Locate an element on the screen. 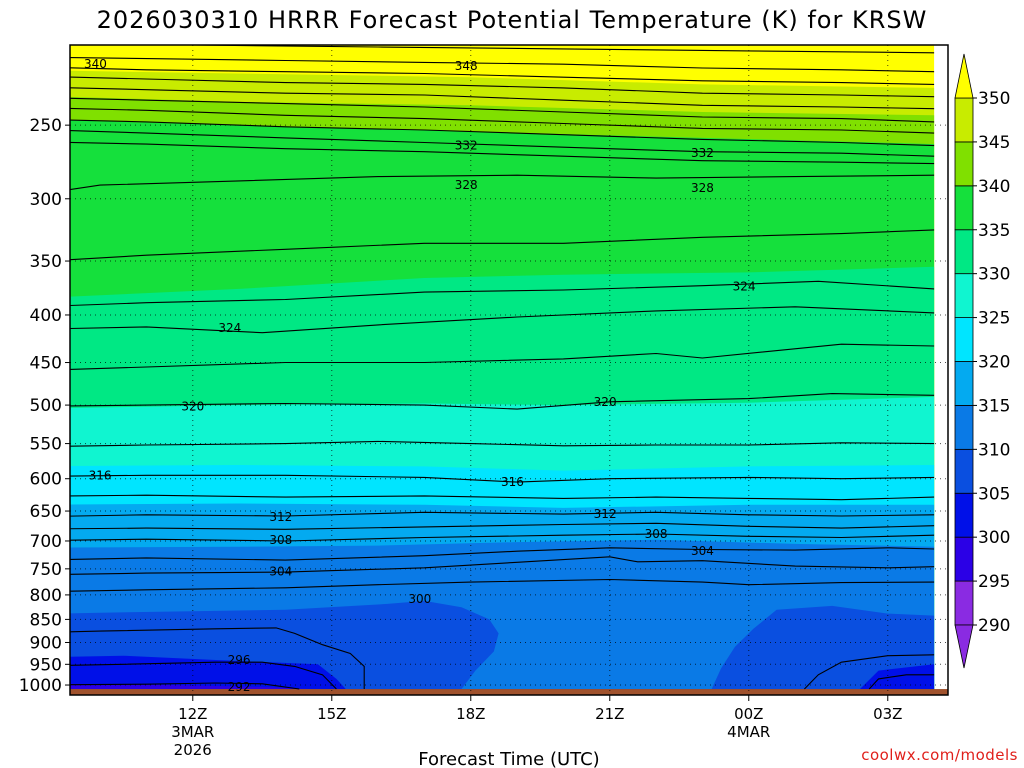 The width and height of the screenshot is (1024, 768). y-tick-label-900: 900 is located at coordinates (46, 643).